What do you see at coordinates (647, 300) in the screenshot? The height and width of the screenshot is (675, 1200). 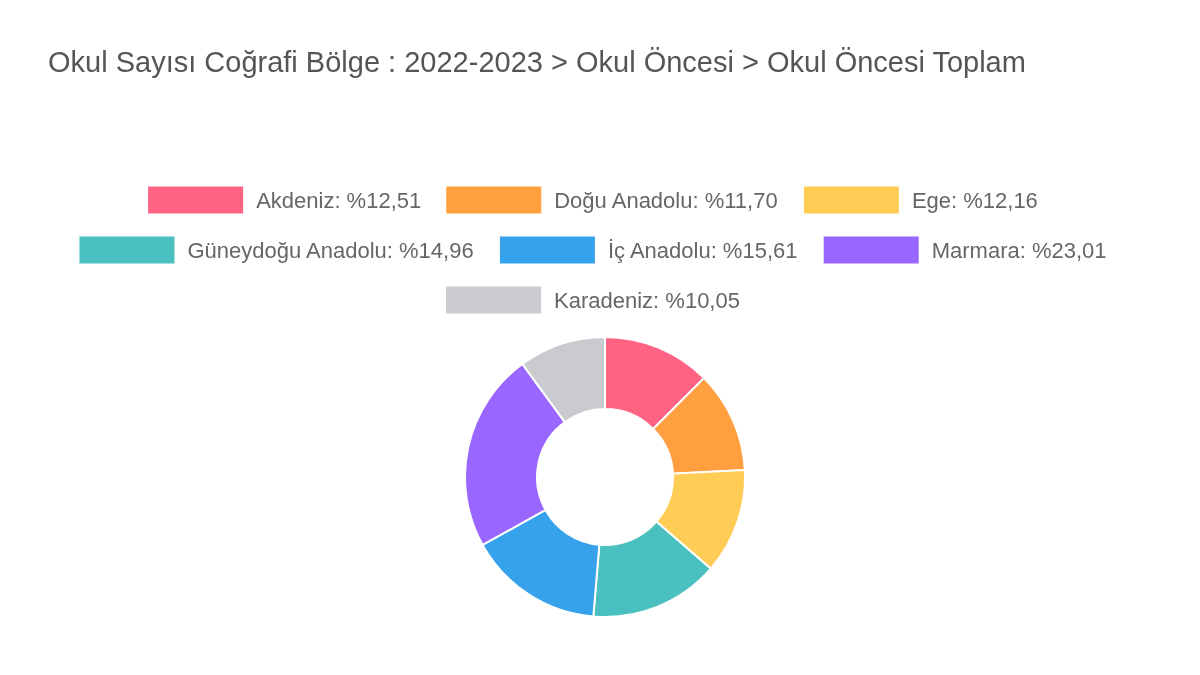 I see `legend-label: Karadeniz: %10,05` at bounding box center [647, 300].